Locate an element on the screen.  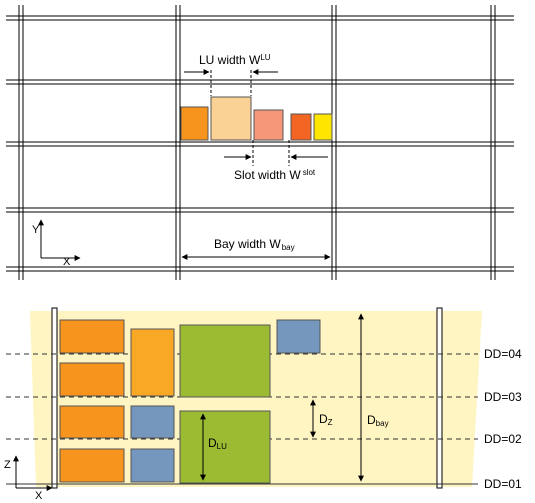
d-lu-label: DLU is located at coordinates (217, 443).